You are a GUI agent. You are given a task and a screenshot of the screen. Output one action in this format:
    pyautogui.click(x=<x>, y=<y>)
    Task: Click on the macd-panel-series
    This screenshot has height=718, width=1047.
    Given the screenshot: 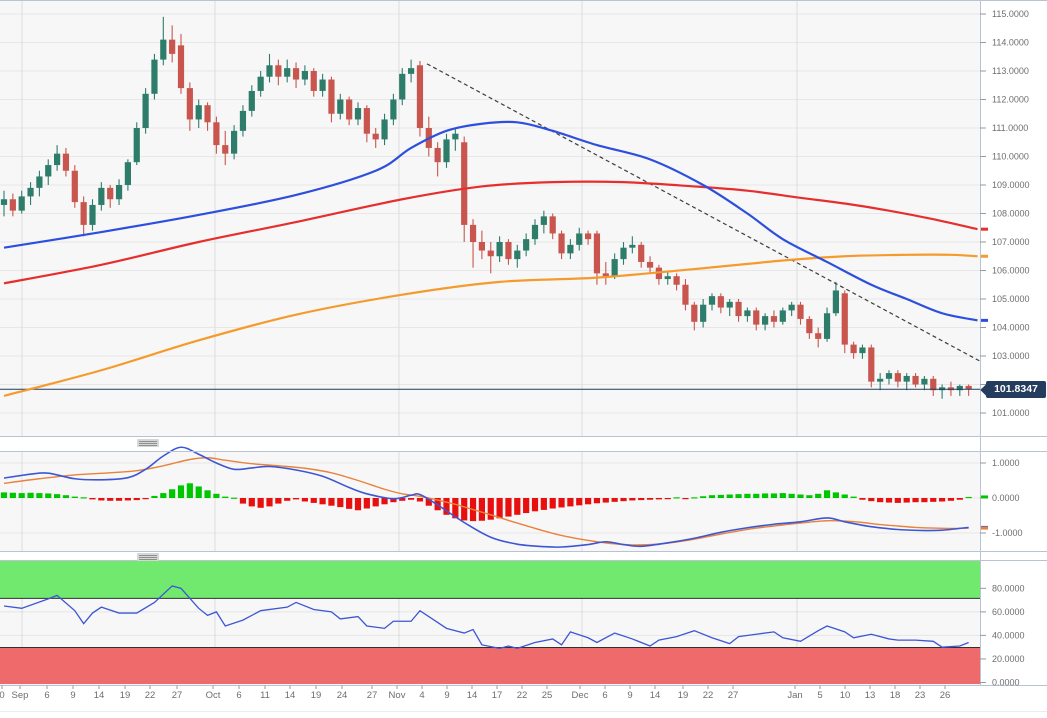 What is the action you would take?
    pyautogui.click(x=486, y=497)
    